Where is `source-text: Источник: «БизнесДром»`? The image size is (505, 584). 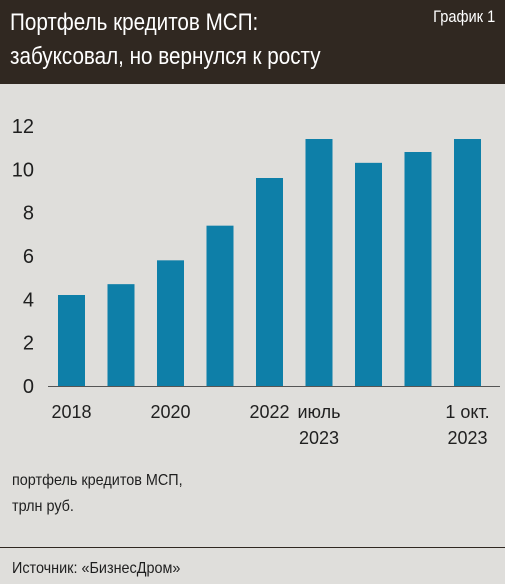
source-text: Источник: «БизнесДром» is located at coordinates (96, 568).